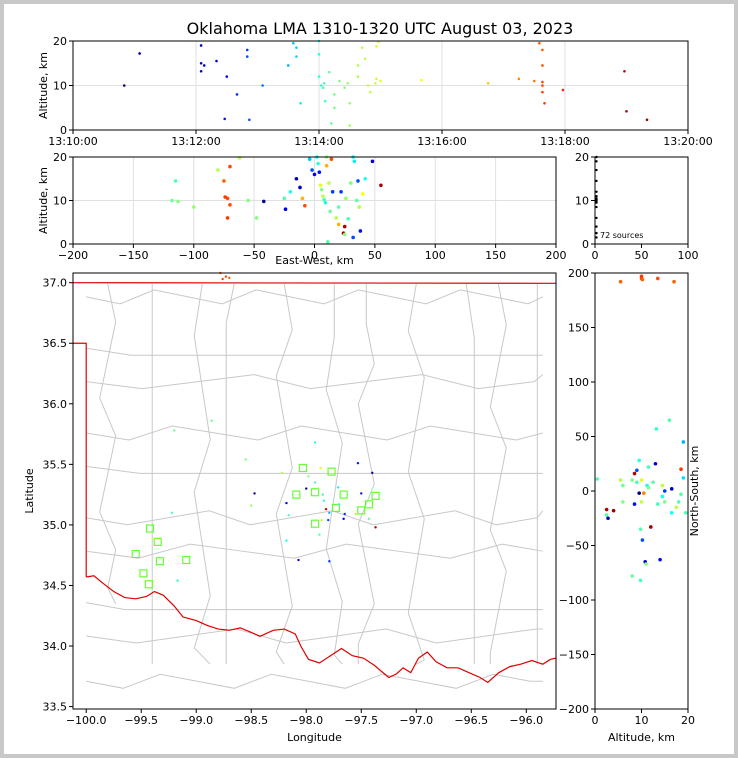 Image resolution: width=738 pixels, height=758 pixels. Describe the element at coordinates (314, 255) in the screenshot. I see `eastwest-altitude-xtick-label: 0` at that location.